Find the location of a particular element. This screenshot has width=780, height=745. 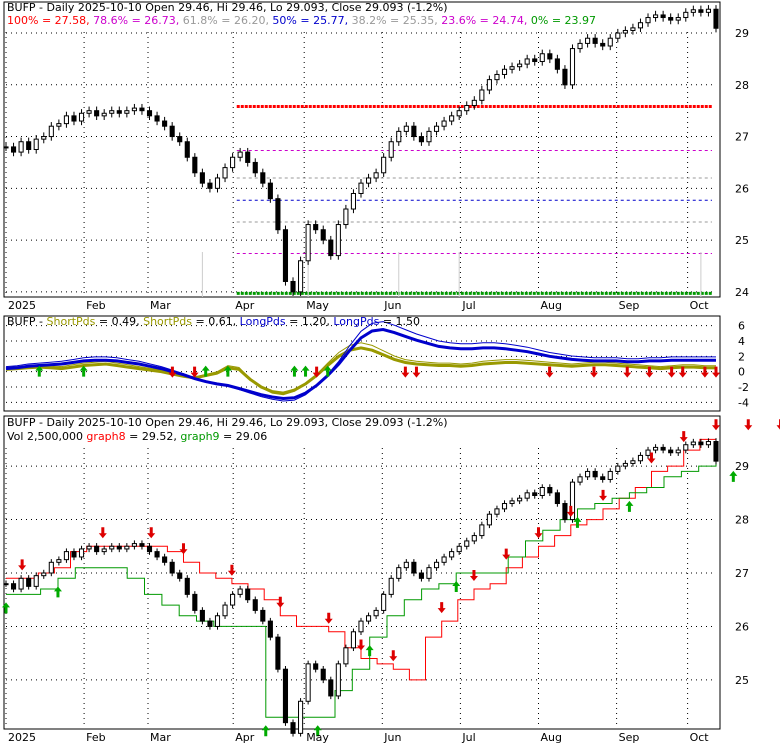

stops-subheader-part-0: Vol 2,500,000 is located at coordinates (45, 436).